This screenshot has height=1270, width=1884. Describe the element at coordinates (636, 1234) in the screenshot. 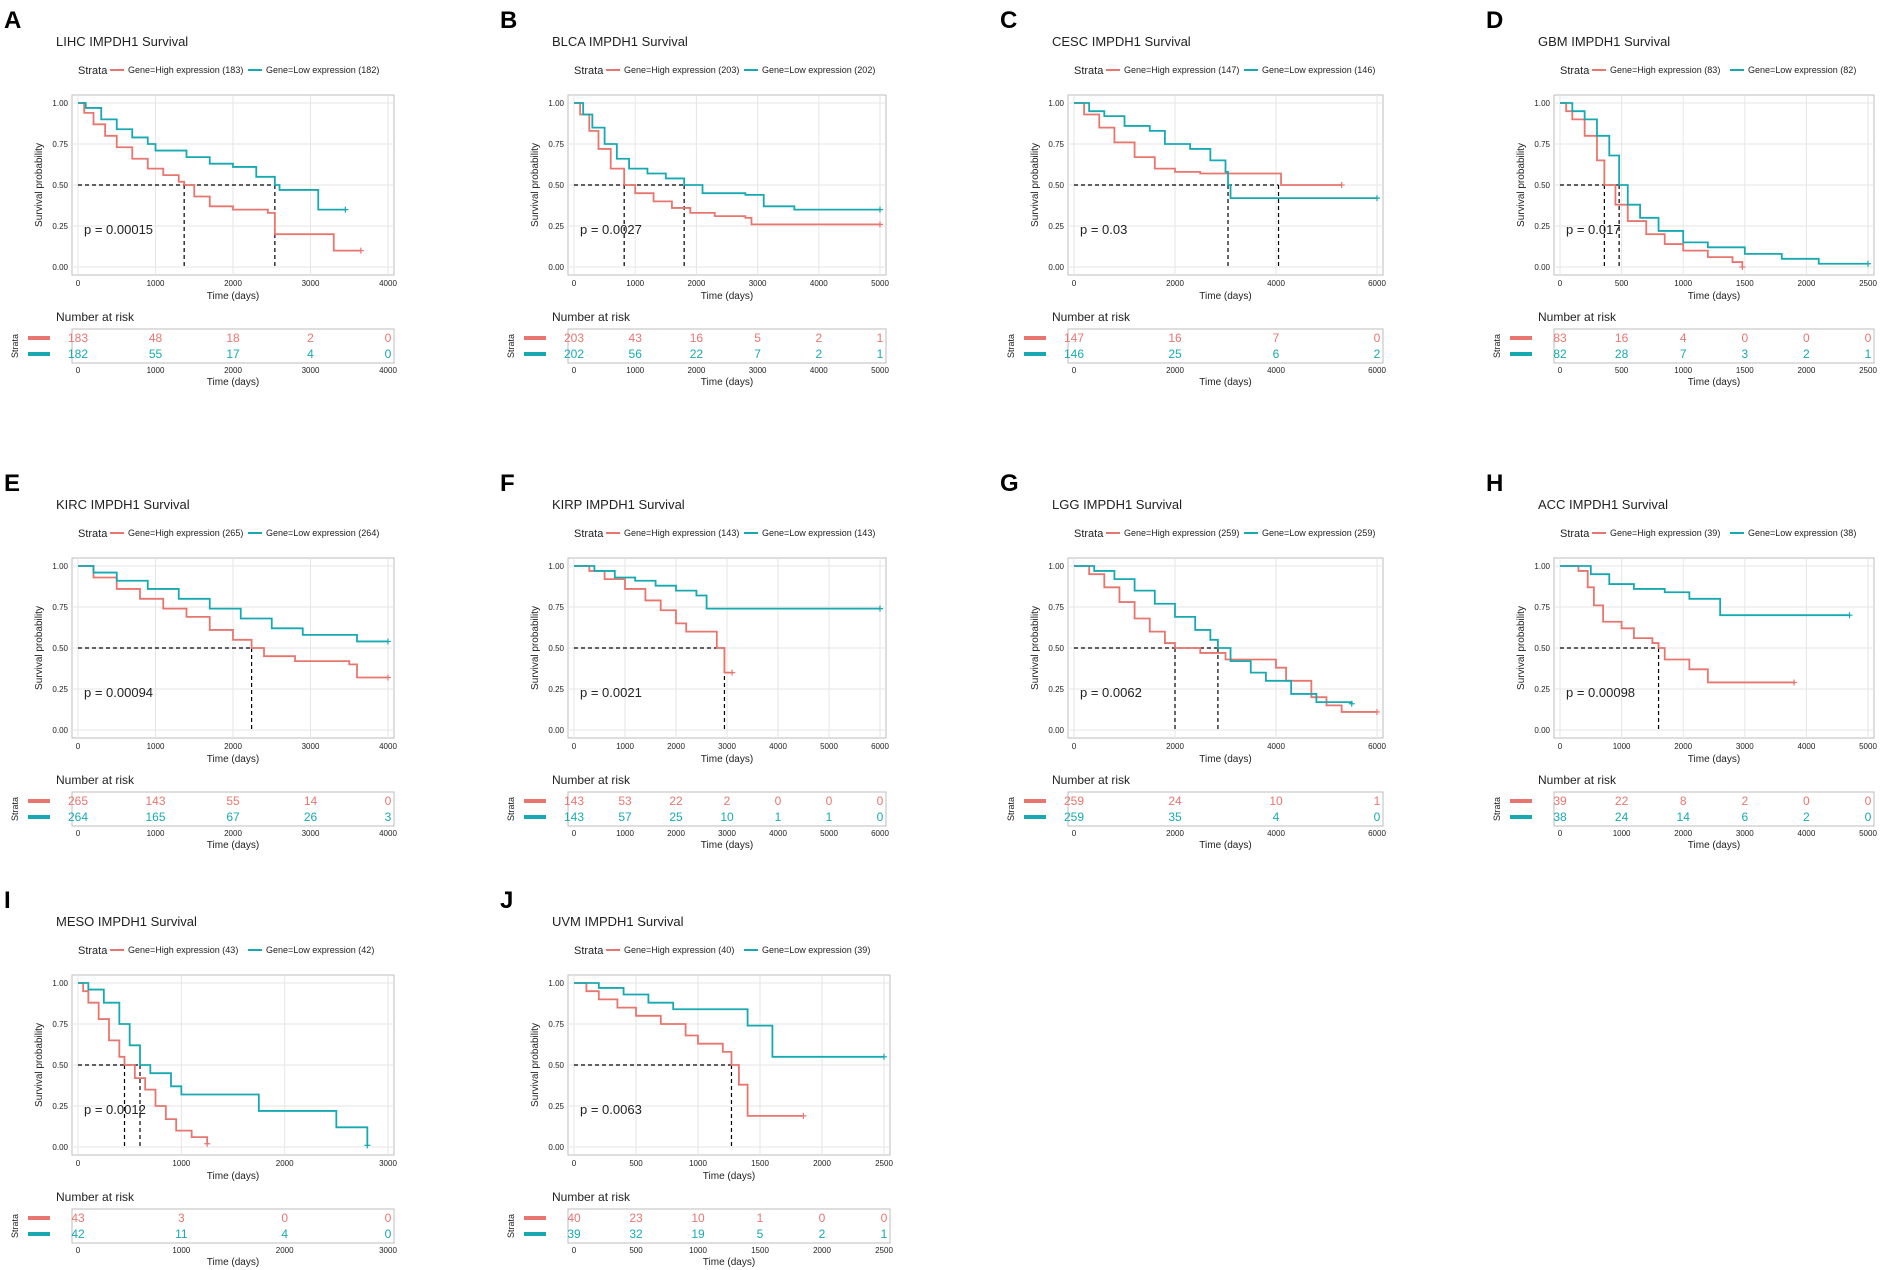

I see `risk-low-value: 32` at that location.